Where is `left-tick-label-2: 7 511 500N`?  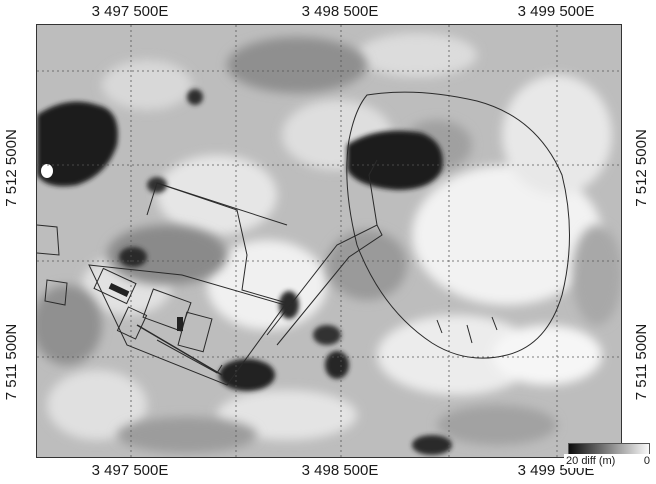
left-tick-label-2: 7 511 500N is located at coordinates (12, 362).